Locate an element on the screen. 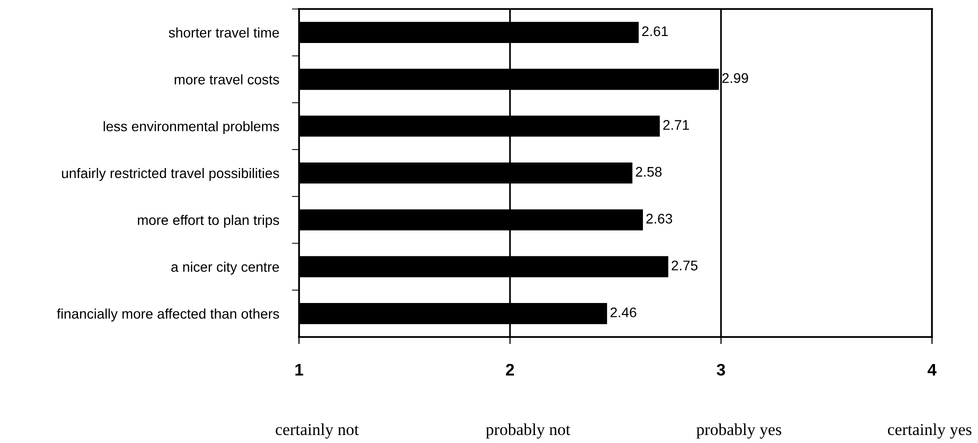 This screenshot has width=978, height=443. data-label: 2.99 is located at coordinates (735, 78).